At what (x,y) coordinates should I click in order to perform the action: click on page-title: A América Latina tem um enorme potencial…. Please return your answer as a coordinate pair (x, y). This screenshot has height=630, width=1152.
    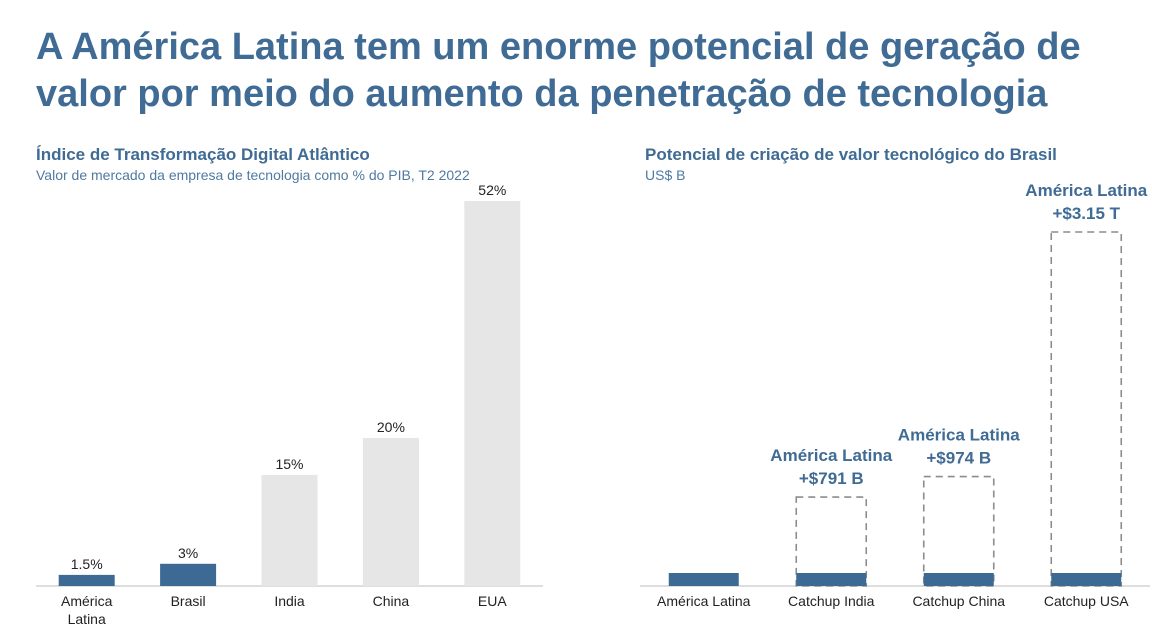
    Looking at the image, I should click on (558, 70).